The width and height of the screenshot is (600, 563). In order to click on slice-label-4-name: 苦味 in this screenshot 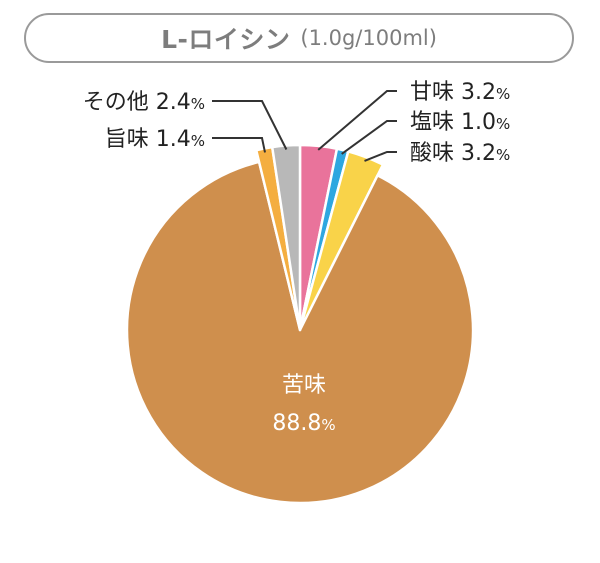, I will do `click(304, 385)`.